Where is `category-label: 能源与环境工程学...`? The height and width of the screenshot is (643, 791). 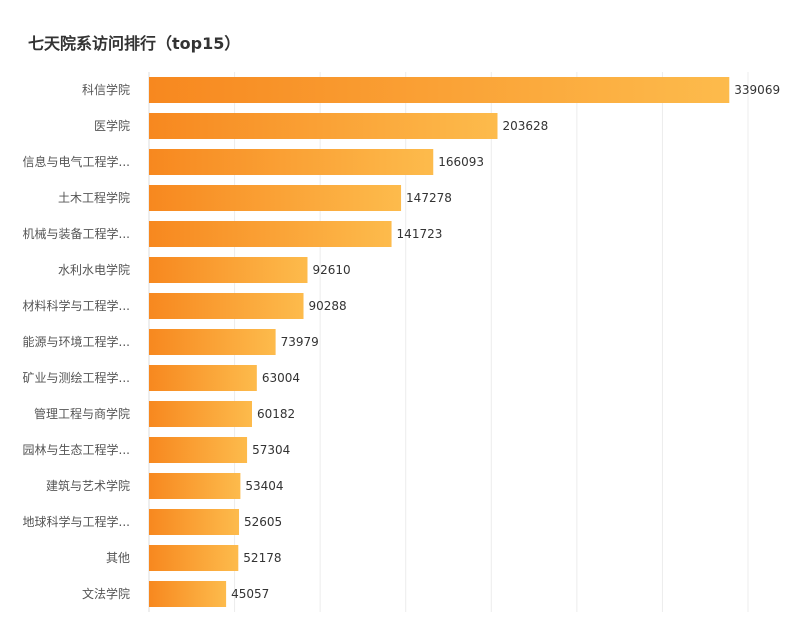 category-label: 能源与环境工程学... is located at coordinates (76, 341).